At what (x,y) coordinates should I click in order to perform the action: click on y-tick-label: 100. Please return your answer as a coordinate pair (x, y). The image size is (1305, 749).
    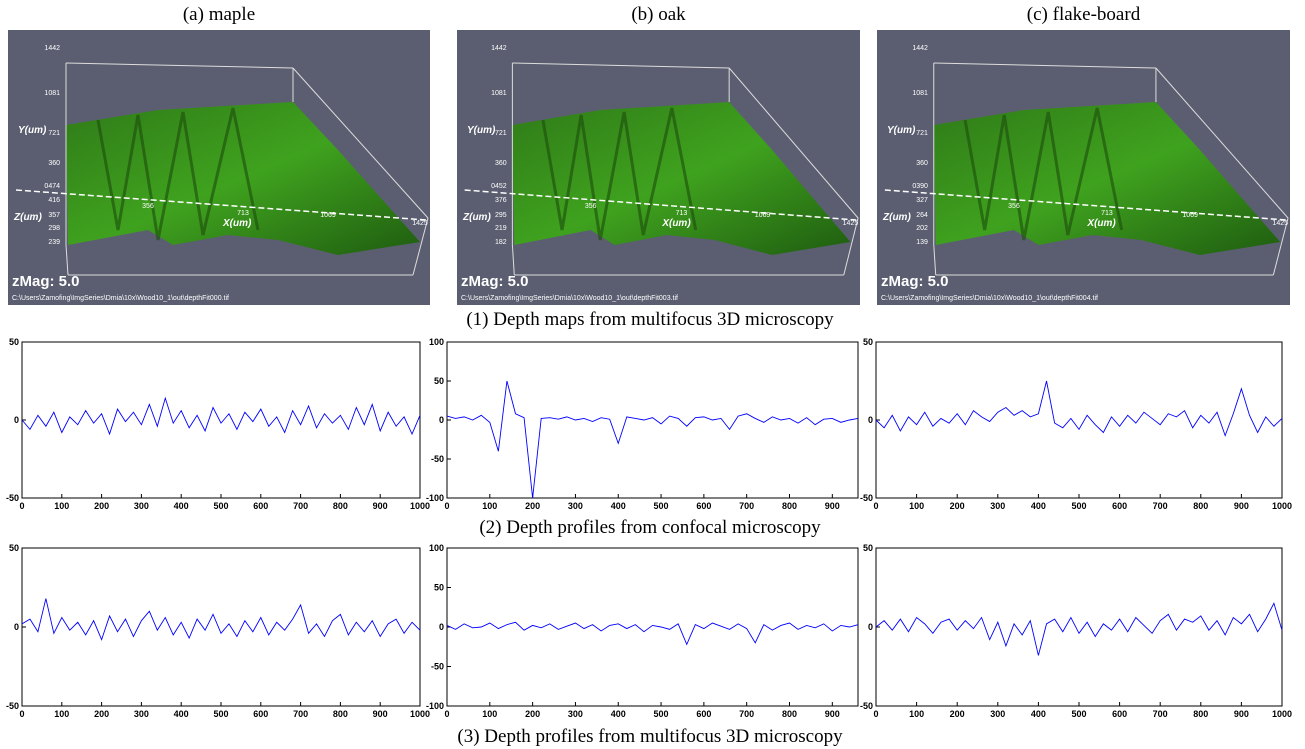
    Looking at the image, I should click on (436, 342).